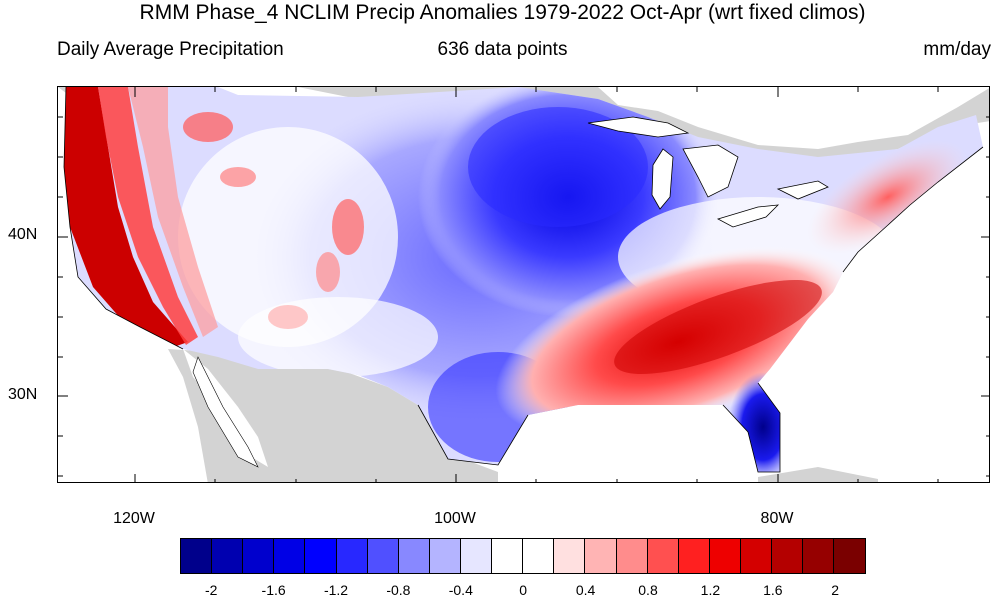  What do you see at coordinates (336, 590) in the screenshot?
I see `colorbar-tick-label: -1.2` at bounding box center [336, 590].